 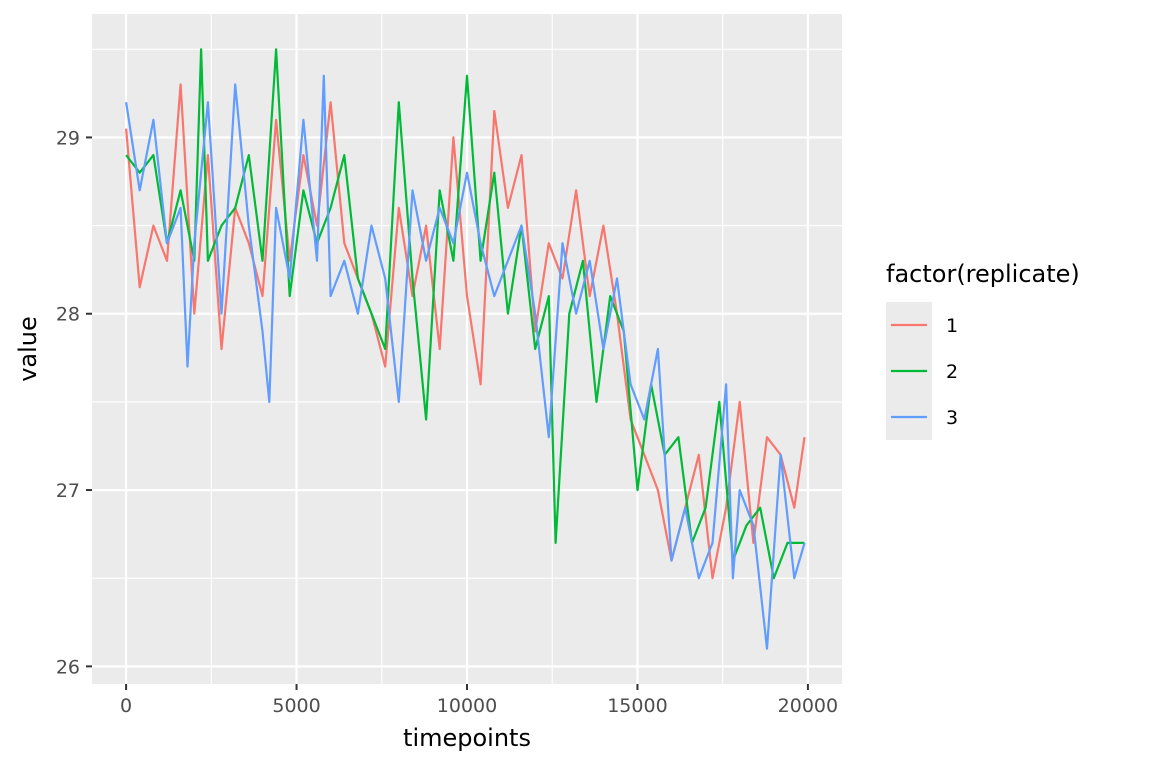 What do you see at coordinates (983, 274) in the screenshot?
I see `legend-title: factor(replicate)` at bounding box center [983, 274].